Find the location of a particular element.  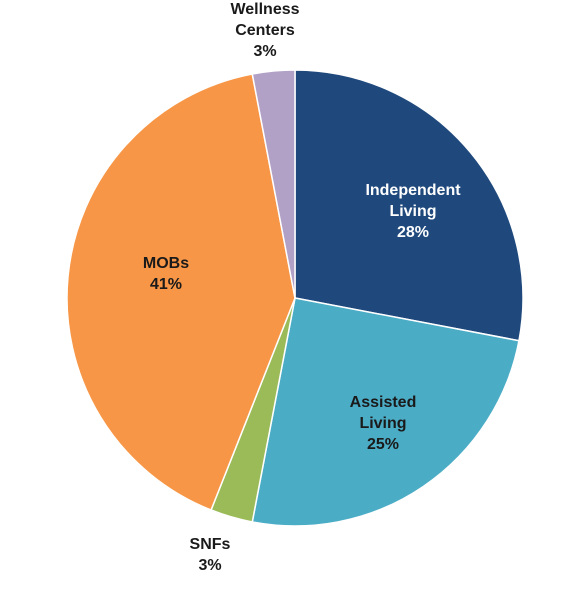

data-label-wellness-centers: 3% is located at coordinates (264, 51).